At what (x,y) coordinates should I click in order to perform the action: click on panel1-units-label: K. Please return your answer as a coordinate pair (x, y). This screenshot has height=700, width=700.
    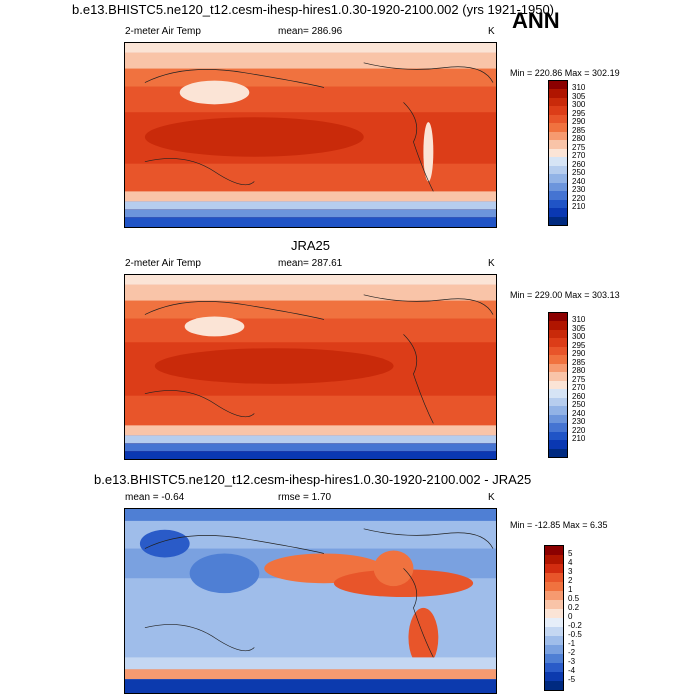
    Looking at the image, I should click on (491, 31).